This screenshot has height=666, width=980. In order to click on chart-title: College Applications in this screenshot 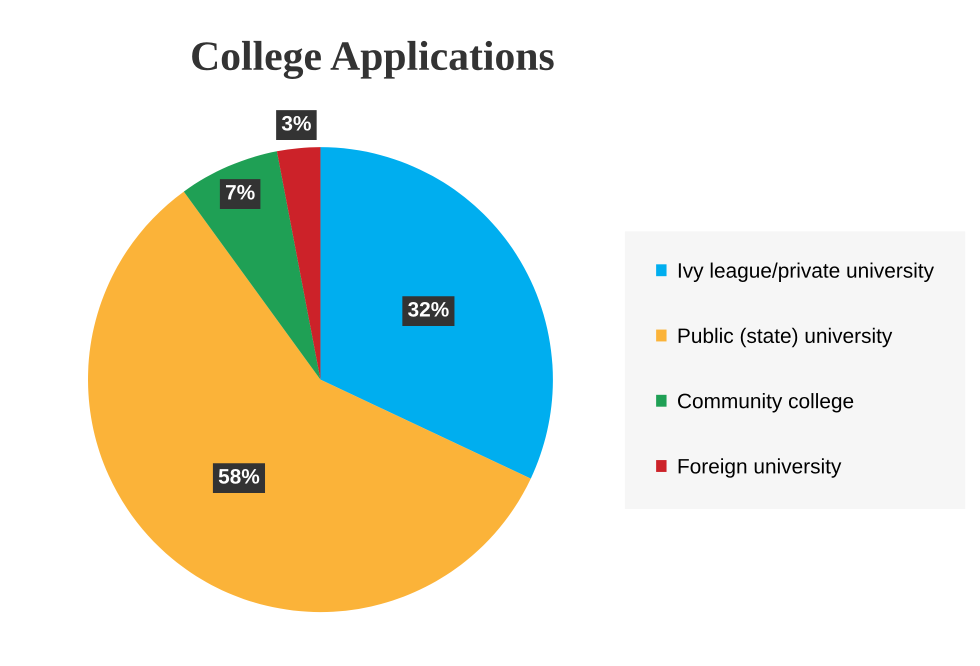, I will do `click(373, 59)`.